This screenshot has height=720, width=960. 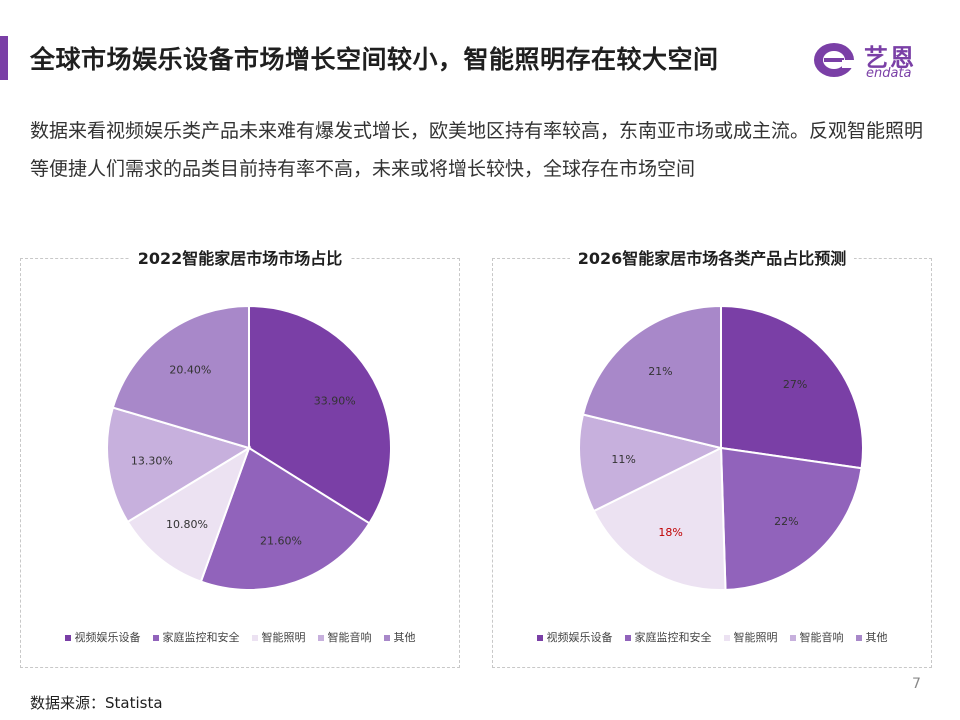 I want to click on legend-2026: 视频娱乐设备 家庭监控和安全 智能照明 智能音响 其他, so click(x=712, y=637).